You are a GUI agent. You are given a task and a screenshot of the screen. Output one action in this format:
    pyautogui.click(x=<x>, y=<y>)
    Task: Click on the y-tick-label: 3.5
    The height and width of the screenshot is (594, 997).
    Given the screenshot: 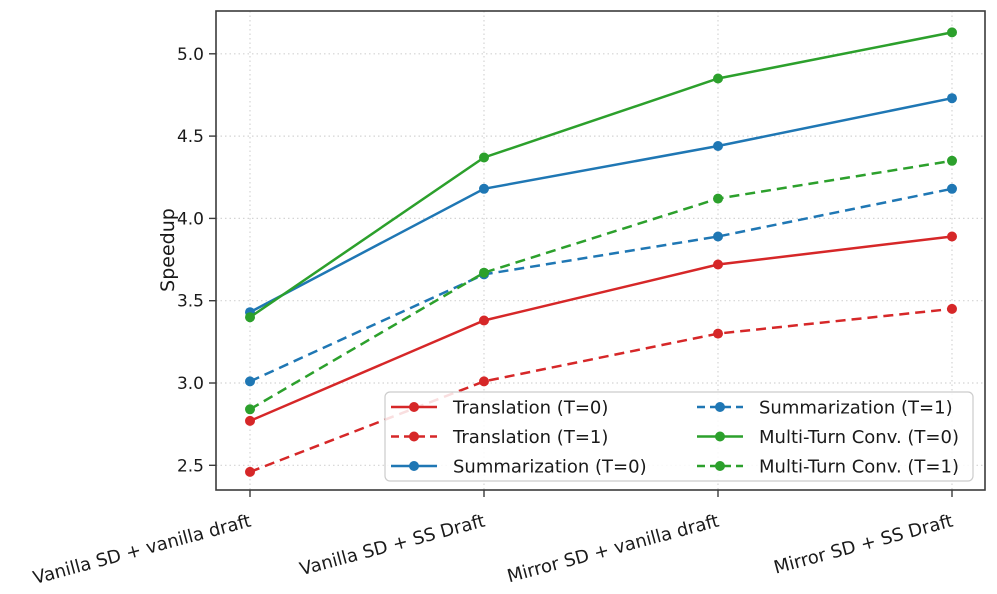 What is the action you would take?
    pyautogui.click(x=190, y=302)
    